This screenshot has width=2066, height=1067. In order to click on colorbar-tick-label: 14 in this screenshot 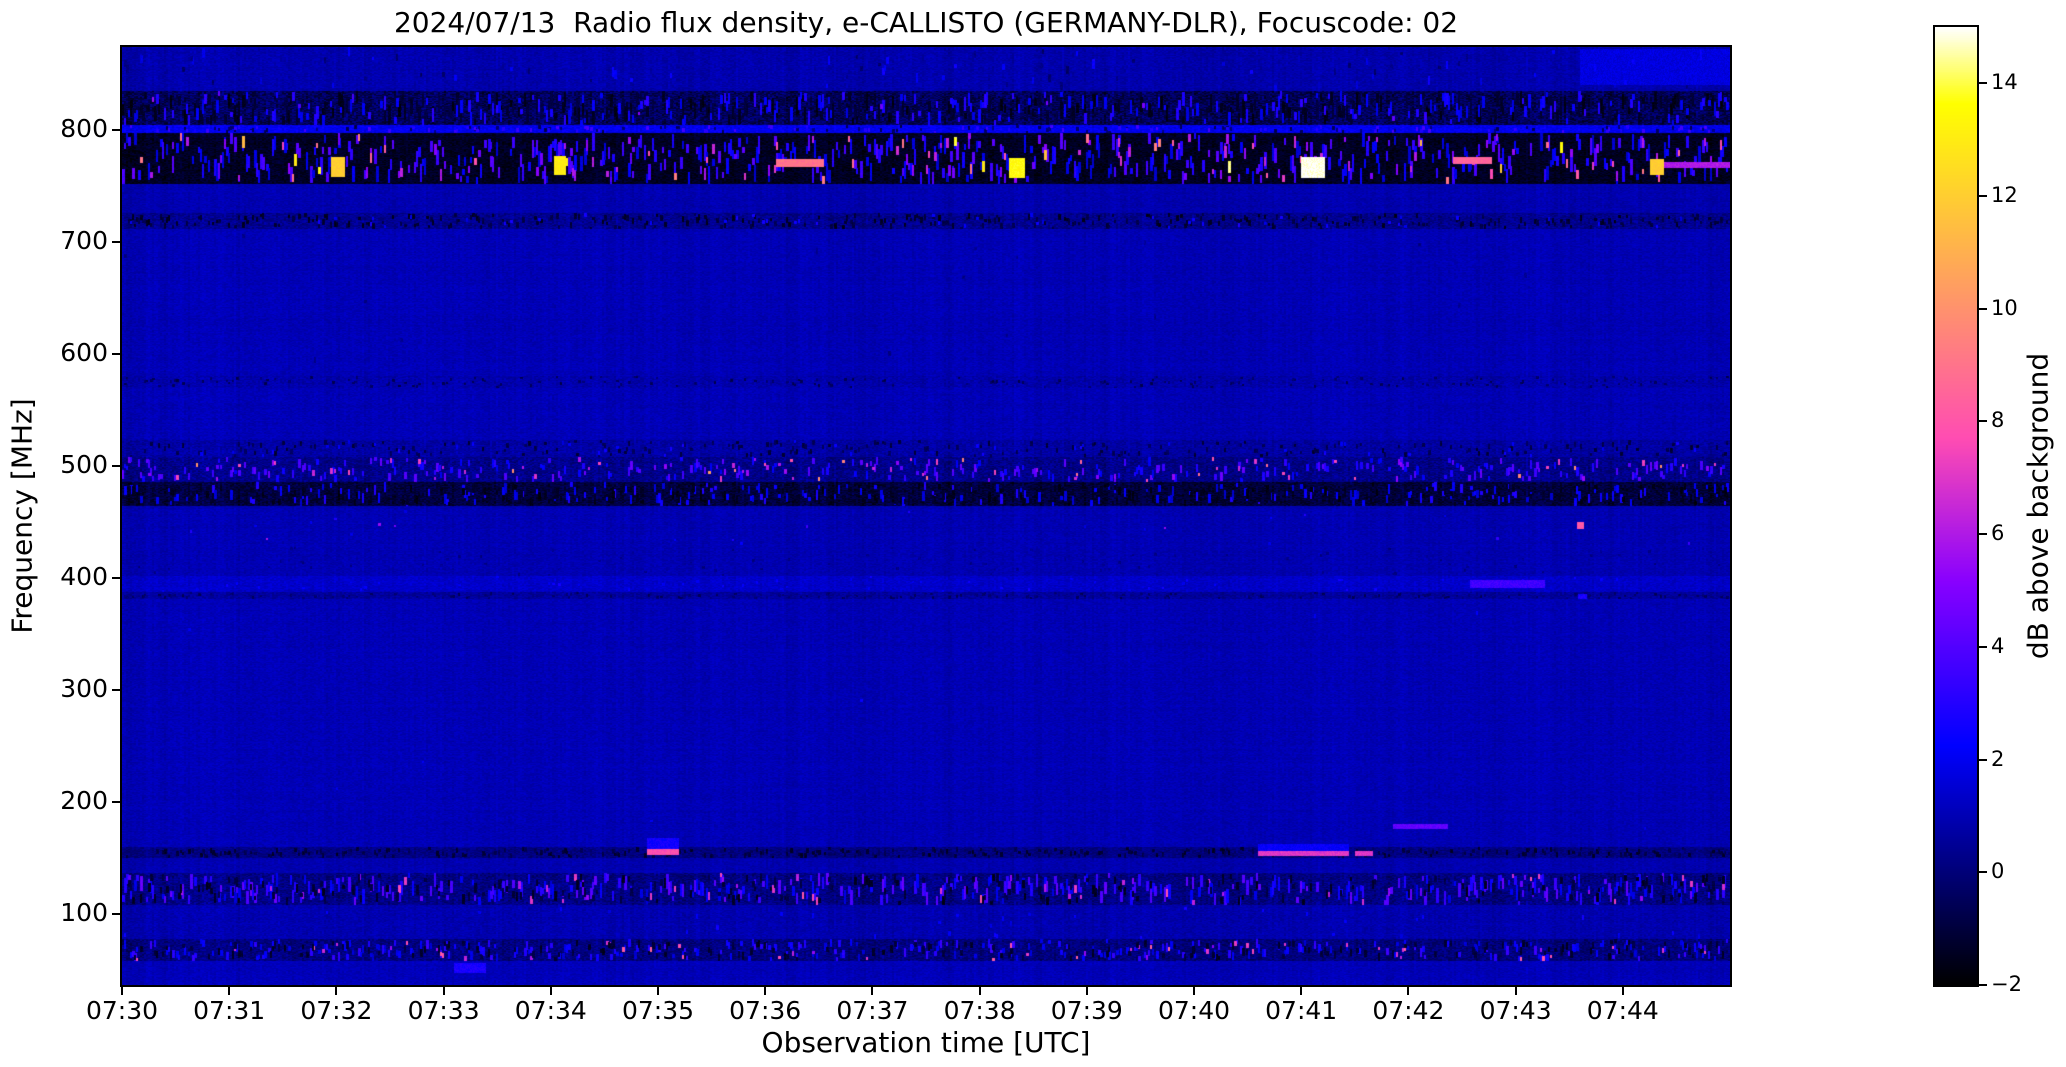, I will do `click(2004, 82)`.